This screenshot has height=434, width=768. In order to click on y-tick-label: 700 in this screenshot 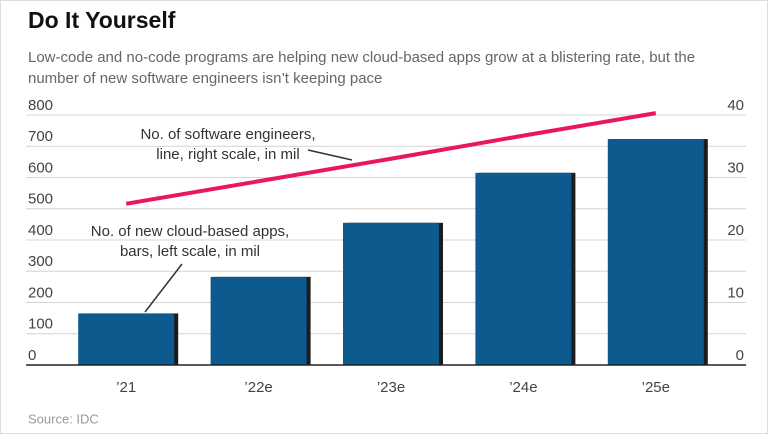, I will do `click(40, 136)`.